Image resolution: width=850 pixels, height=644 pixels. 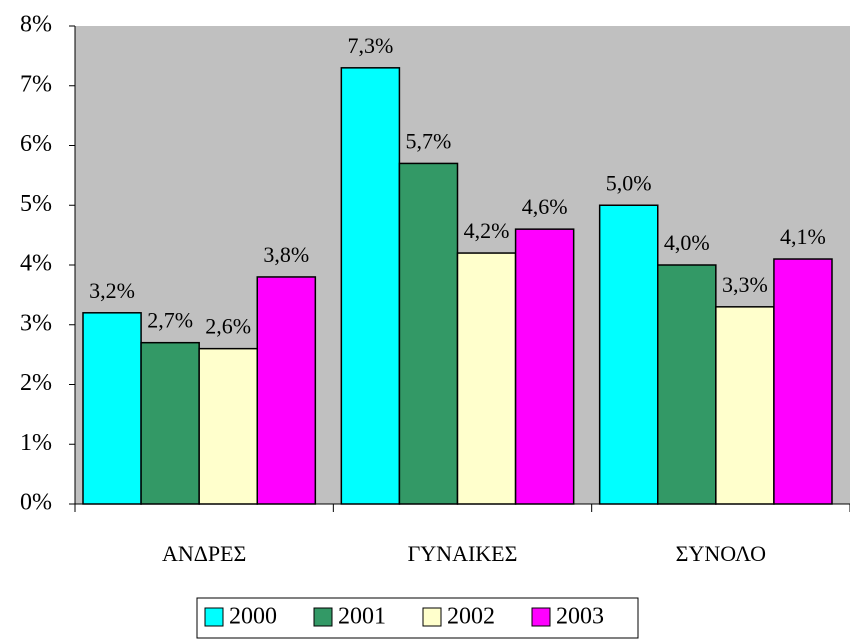 I want to click on legend, so click(x=417, y=618).